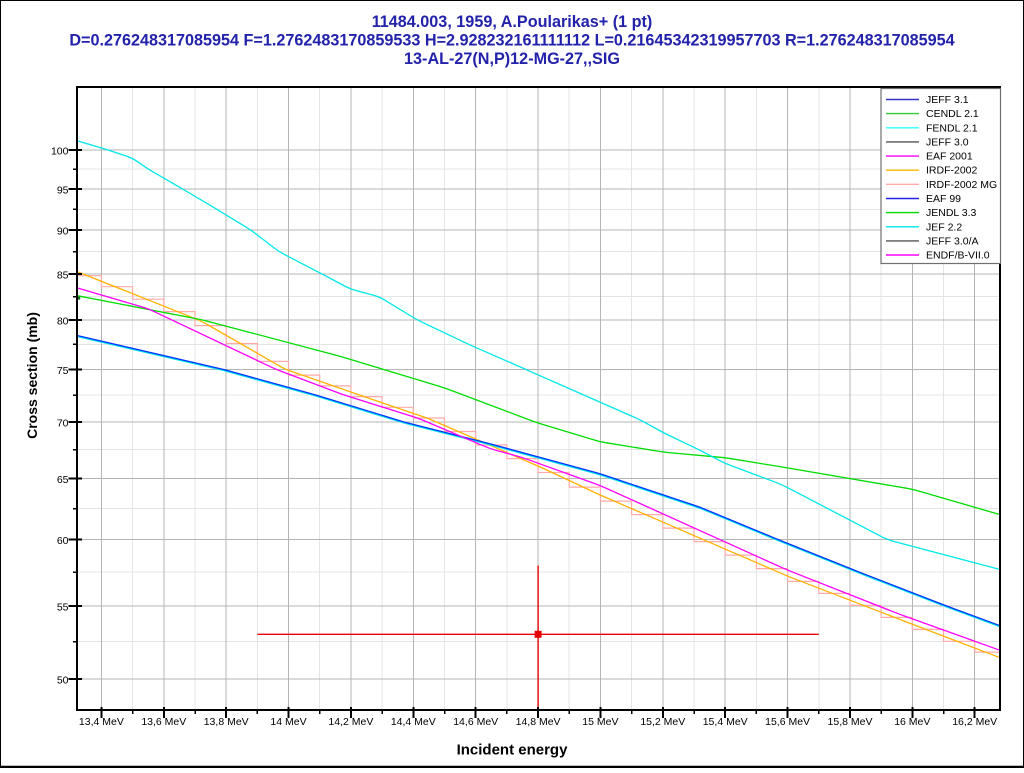  What do you see at coordinates (512, 59) in the screenshot?
I see `svg-text: 13-AL-27(N,P)12-MG-27,,SIG` at bounding box center [512, 59].